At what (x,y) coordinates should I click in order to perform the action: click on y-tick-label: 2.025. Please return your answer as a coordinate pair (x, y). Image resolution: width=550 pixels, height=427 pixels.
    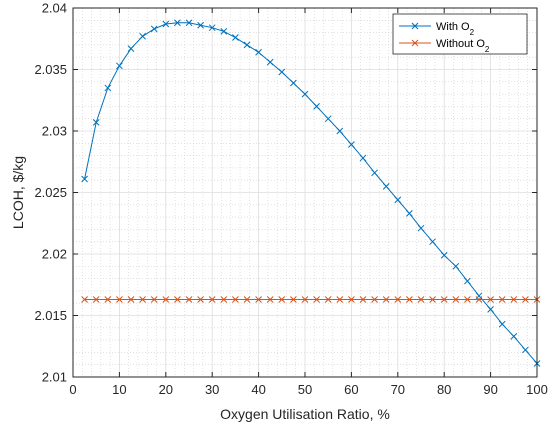
    Looking at the image, I should click on (50, 192).